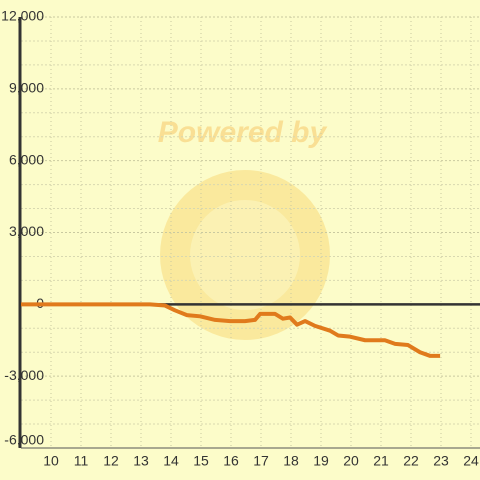 This screenshot has height=480, width=480. Describe the element at coordinates (321, 461) in the screenshot. I see `x-tick-label: 19` at that location.